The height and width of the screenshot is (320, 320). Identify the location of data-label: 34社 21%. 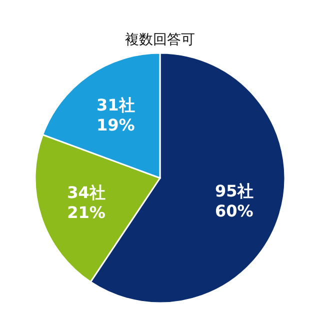
(86, 202).